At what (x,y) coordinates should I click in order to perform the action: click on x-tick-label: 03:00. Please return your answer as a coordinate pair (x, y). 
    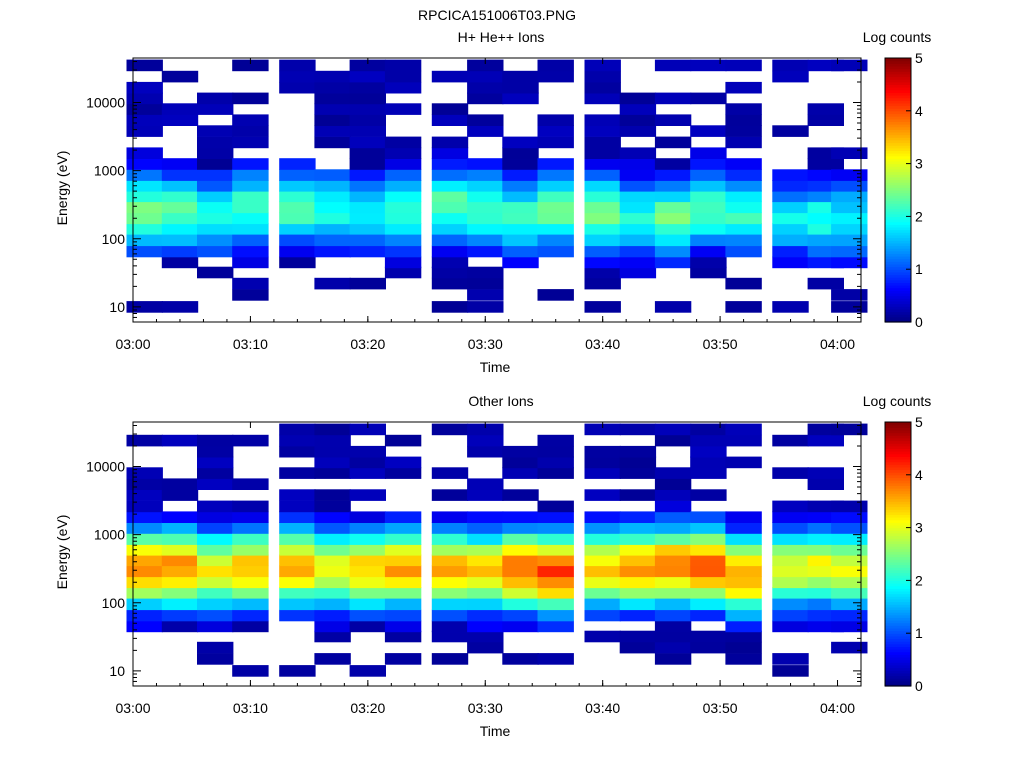
    Looking at the image, I should click on (132, 344).